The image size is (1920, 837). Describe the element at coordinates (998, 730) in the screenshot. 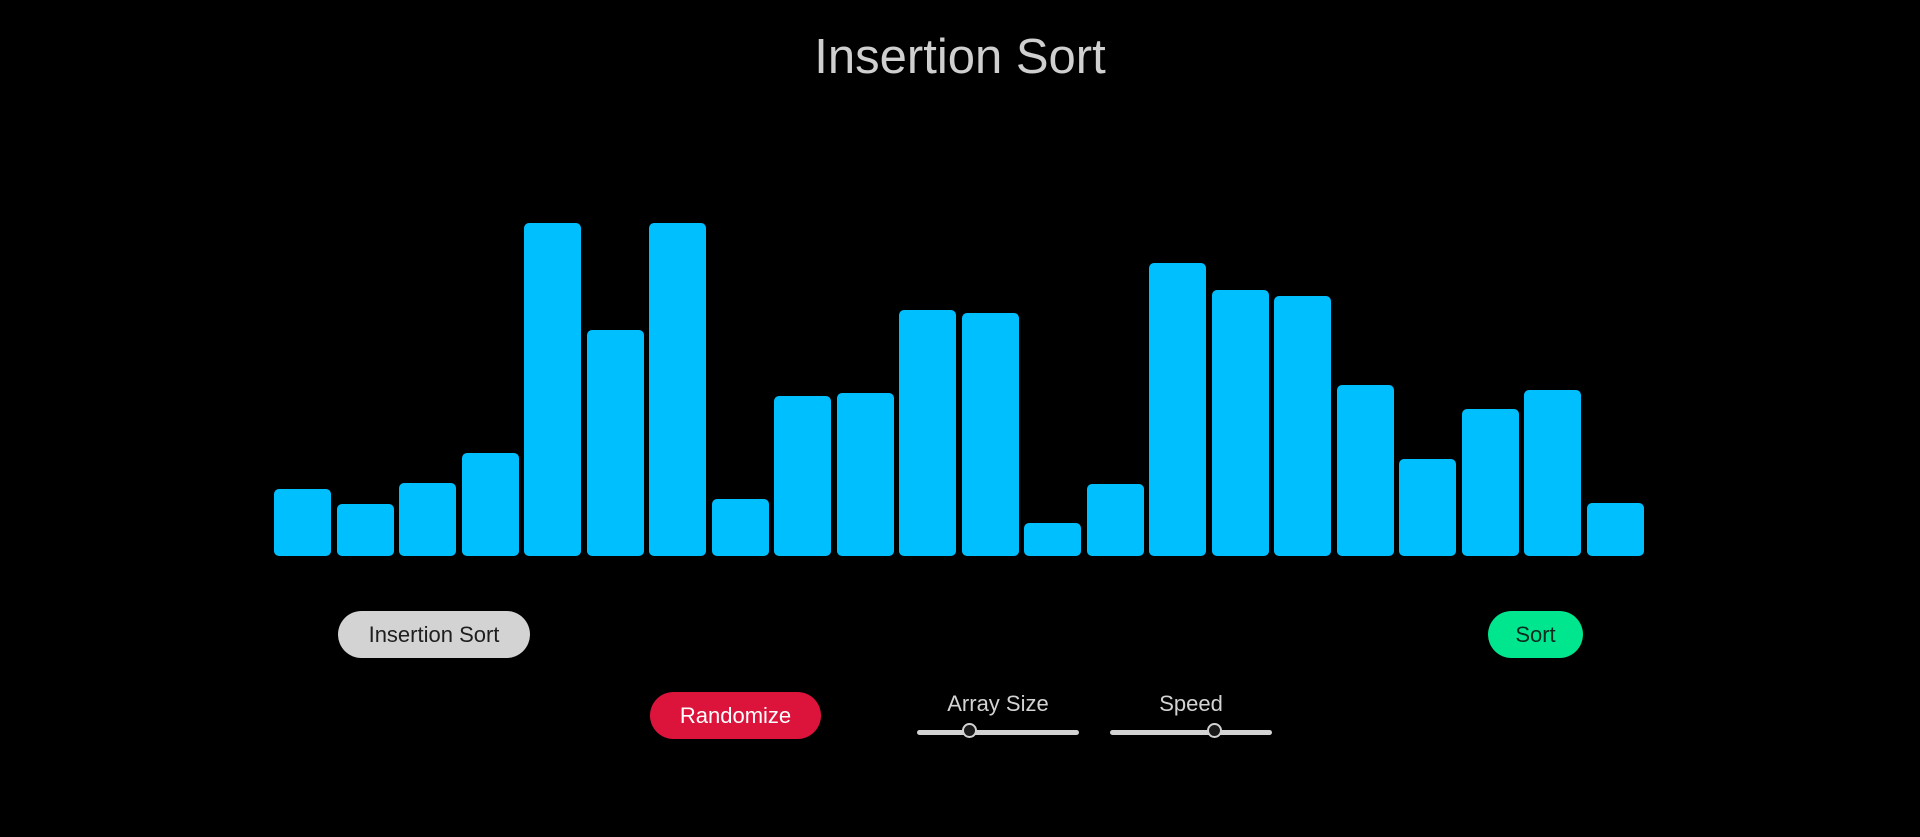

I see `array-size-slider` at that location.